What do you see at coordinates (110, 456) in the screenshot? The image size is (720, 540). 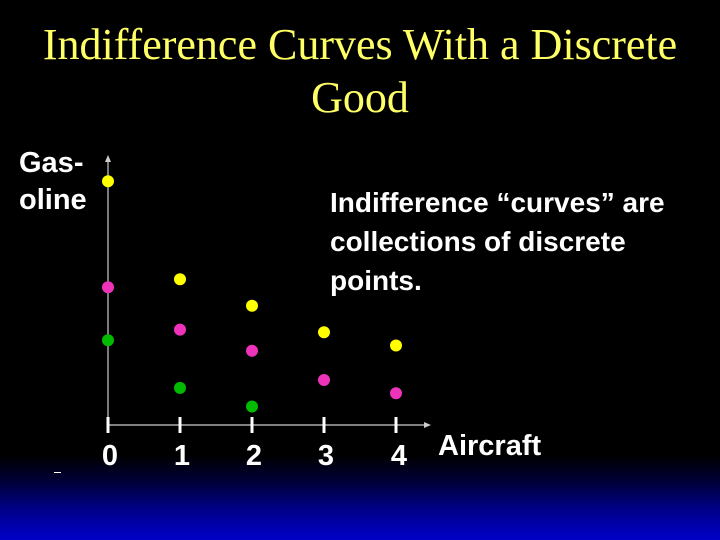 I see `x-tick-label: 0` at bounding box center [110, 456].